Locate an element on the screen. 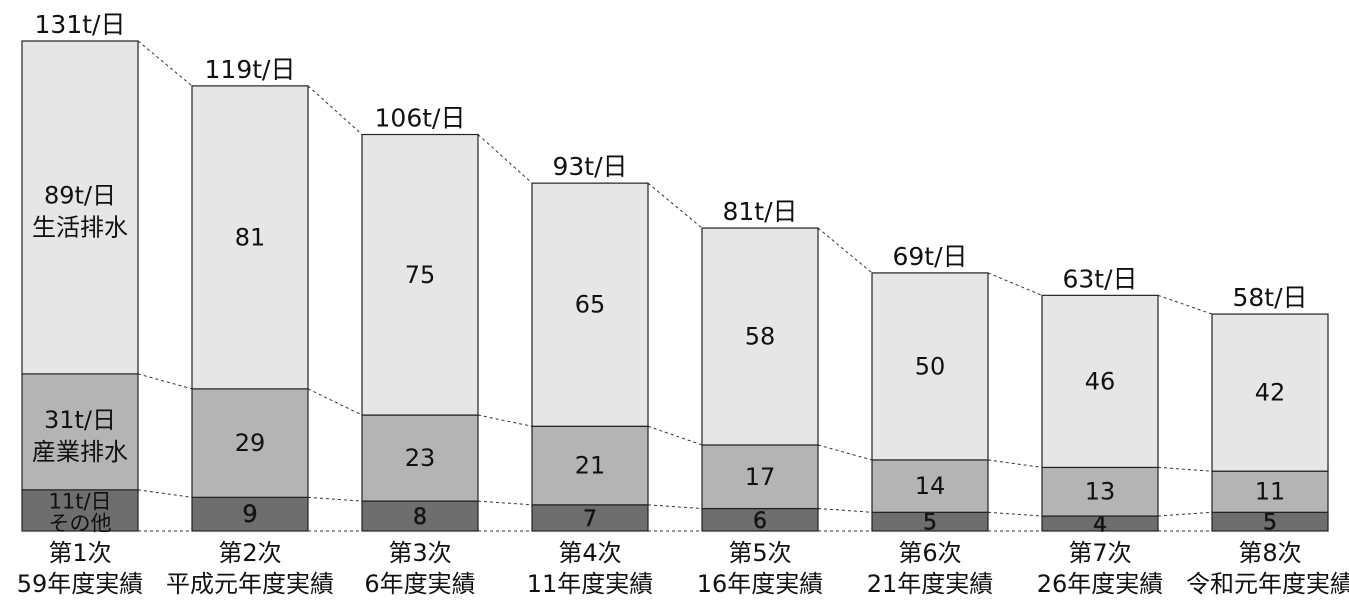 The width and height of the screenshot is (1349, 604). total-label: 81t/日 is located at coordinates (759, 211).